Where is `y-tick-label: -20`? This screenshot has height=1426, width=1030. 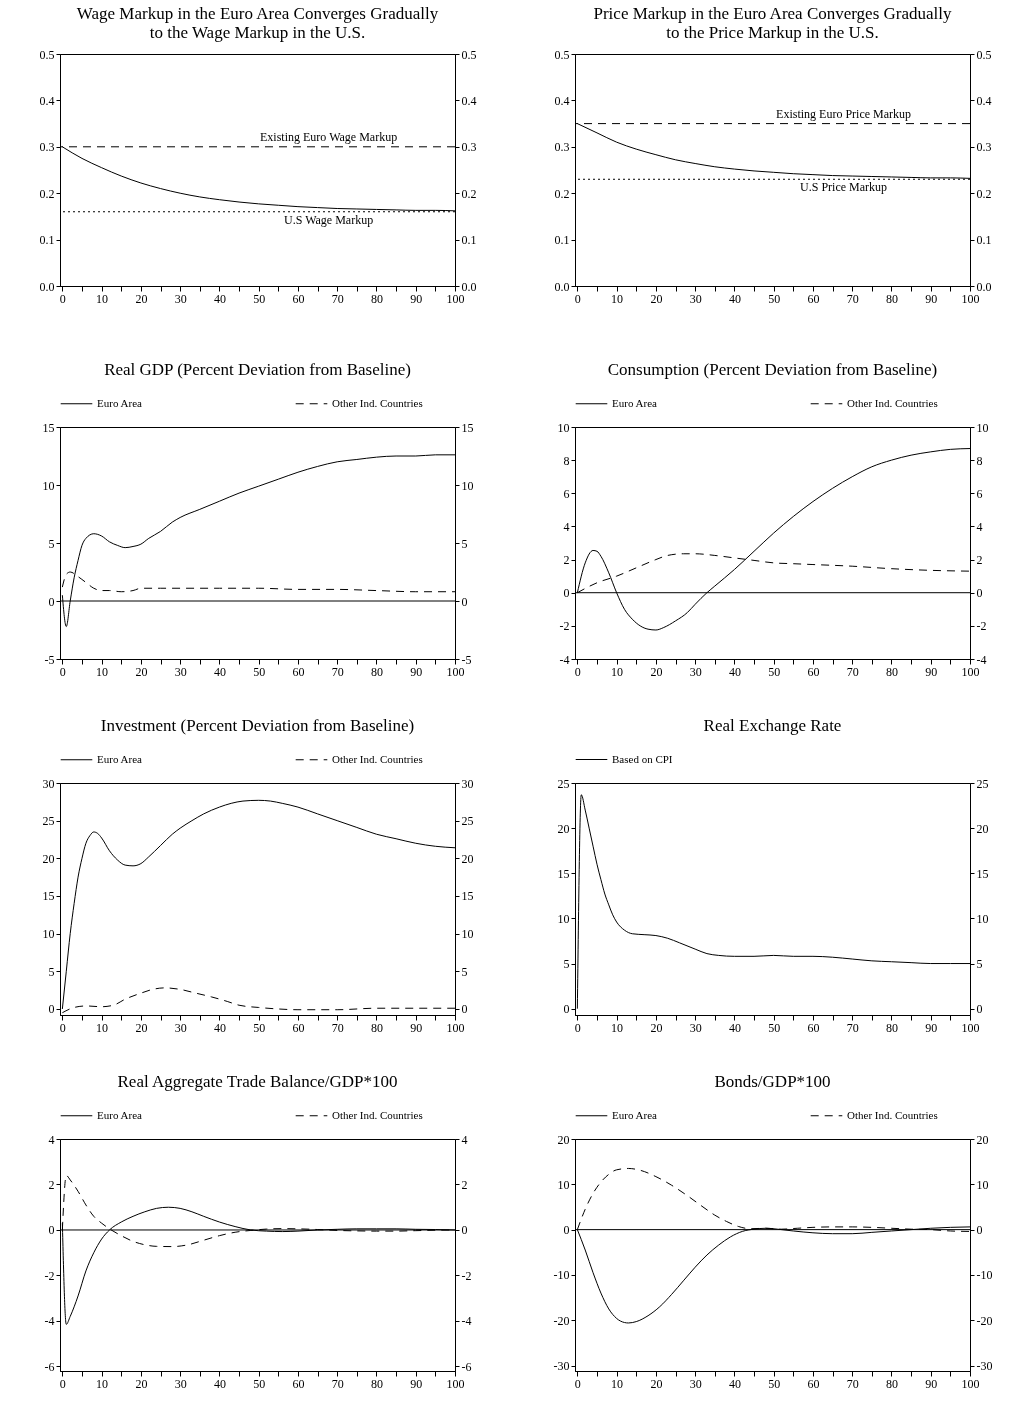 y-tick-label: -20 is located at coordinates (561, 1320).